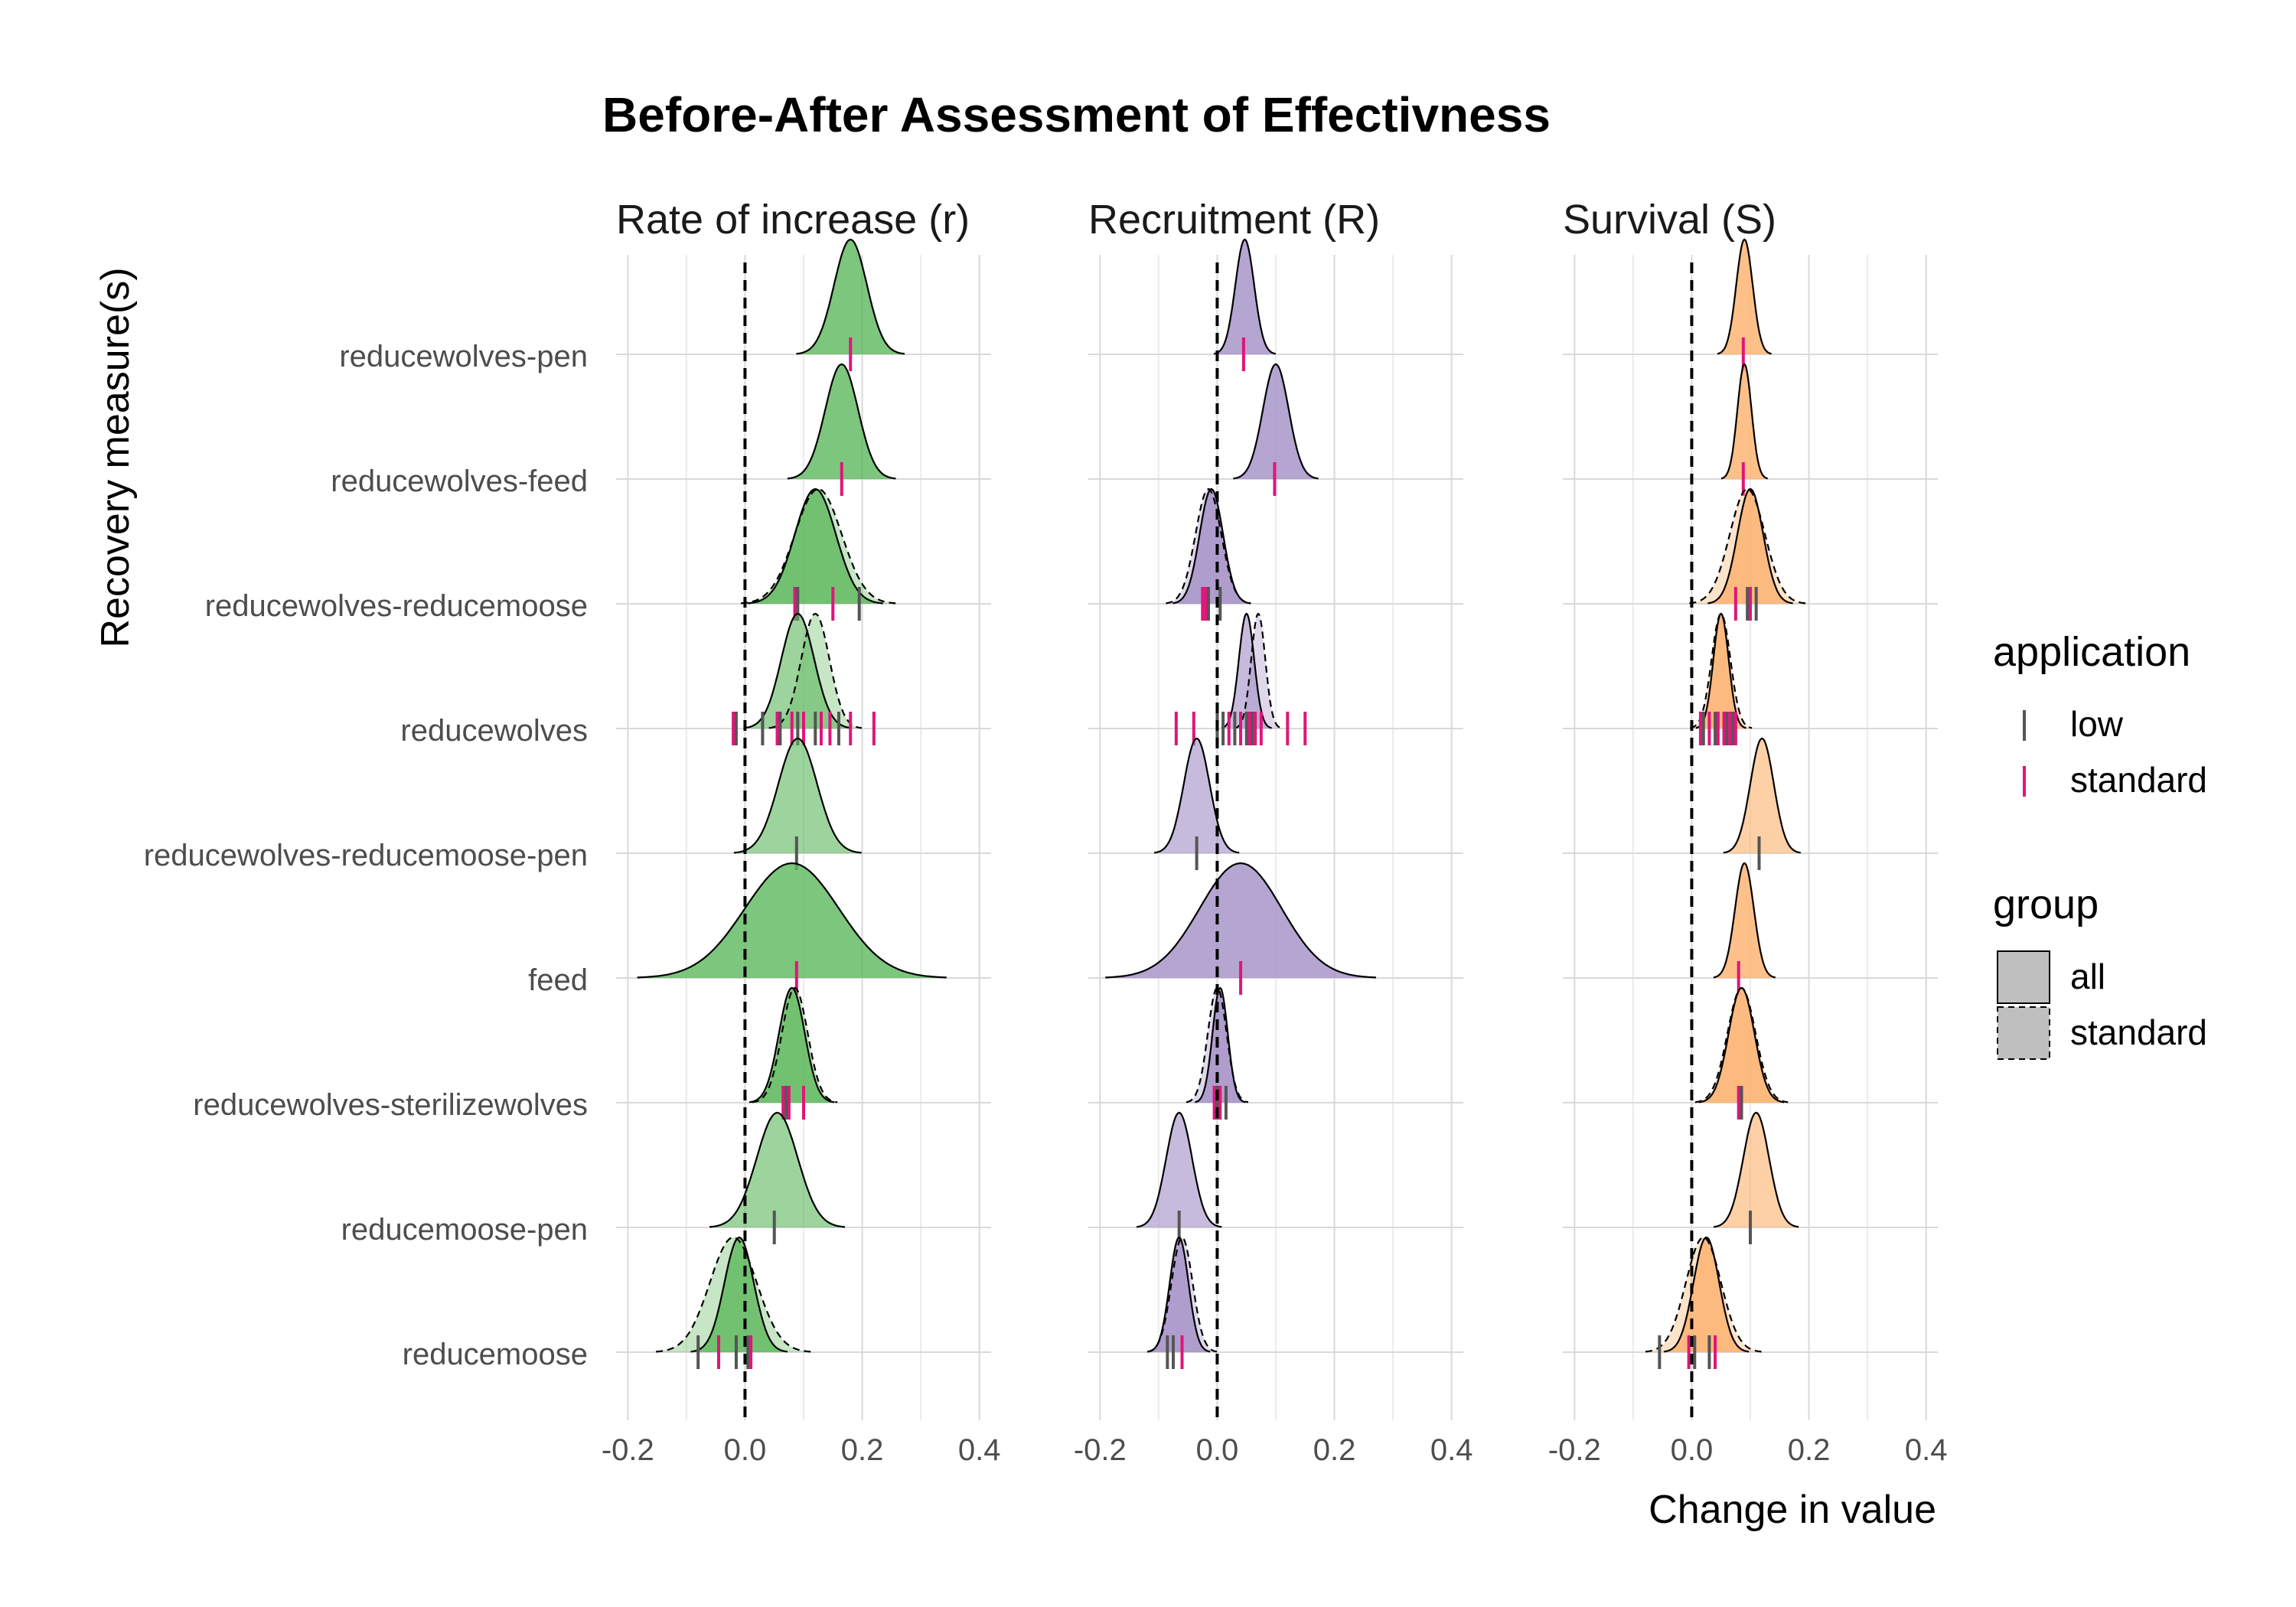 This screenshot has width=2296, height=1607. What do you see at coordinates (463, 356) in the screenshot?
I see `y-tick-label: reducewolves-pen` at bounding box center [463, 356].